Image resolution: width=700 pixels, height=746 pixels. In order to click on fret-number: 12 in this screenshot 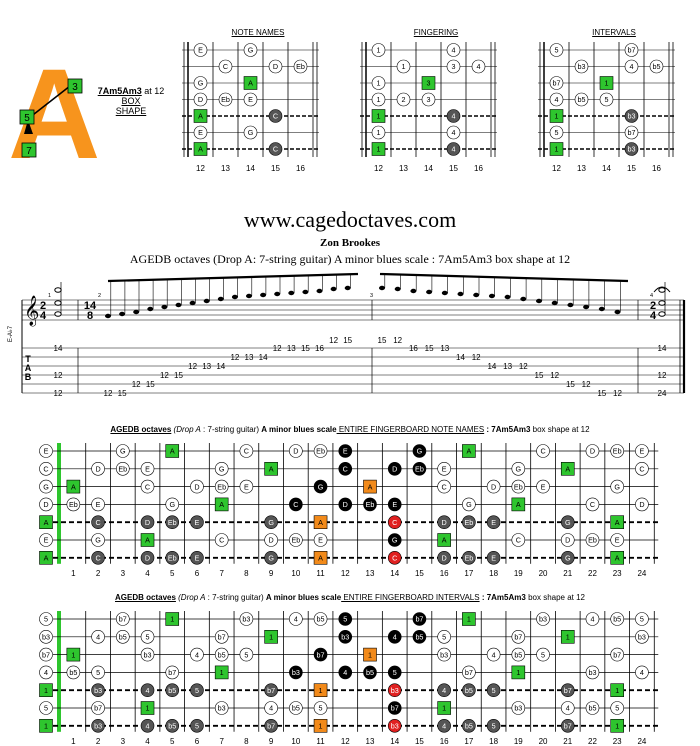, I will do `click(556, 168)`.